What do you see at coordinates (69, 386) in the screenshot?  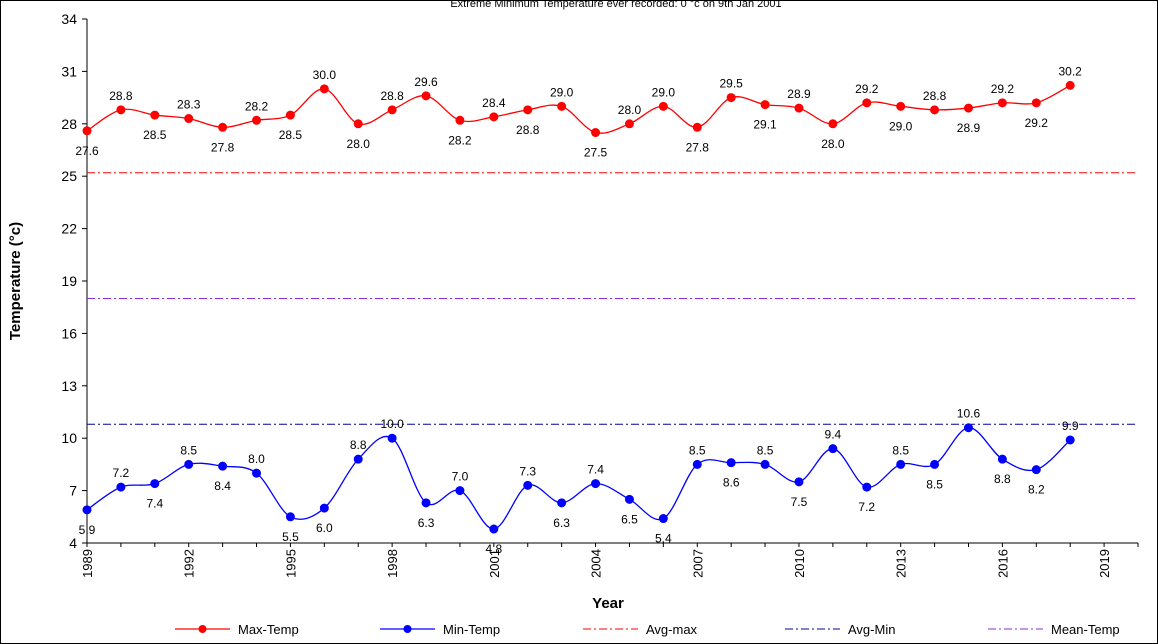 I see `y-tick-label: 13` at bounding box center [69, 386].